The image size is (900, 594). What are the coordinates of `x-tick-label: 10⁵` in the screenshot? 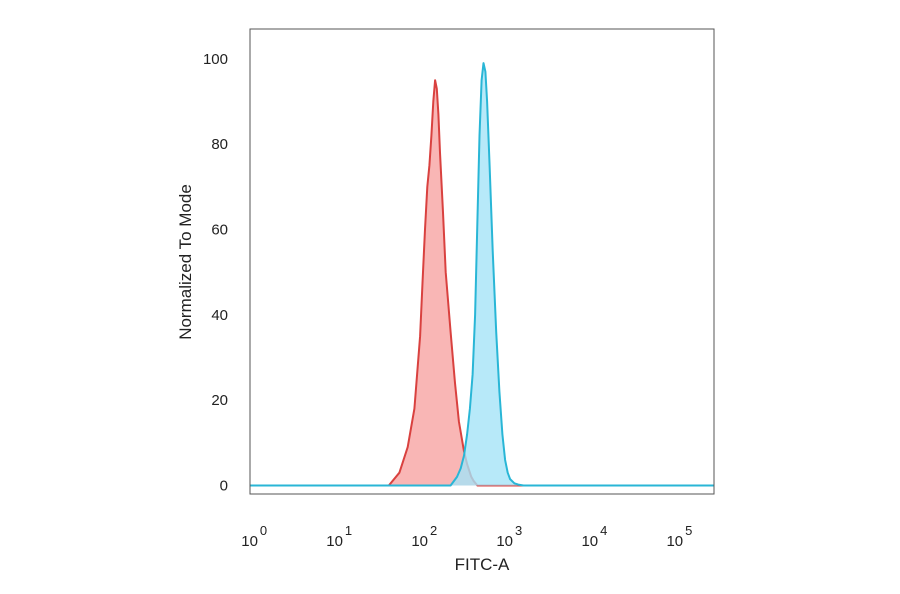 It's located at (679, 536).